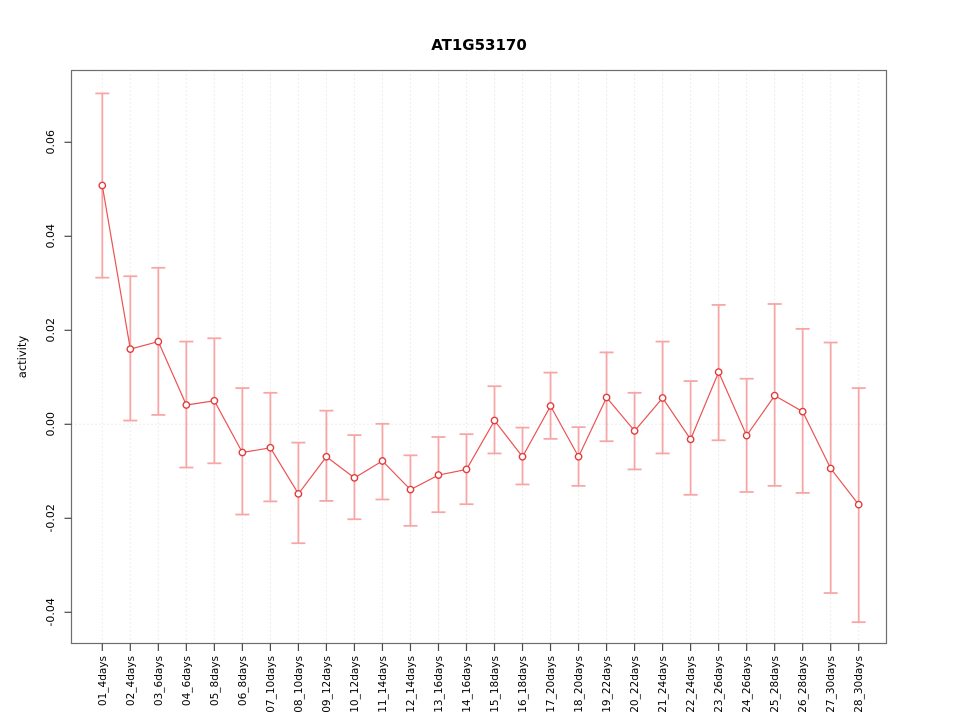 The image size is (960, 720). What do you see at coordinates (271, 684) in the screenshot?
I see `x-tick-label: 07_10days` at bounding box center [271, 684].